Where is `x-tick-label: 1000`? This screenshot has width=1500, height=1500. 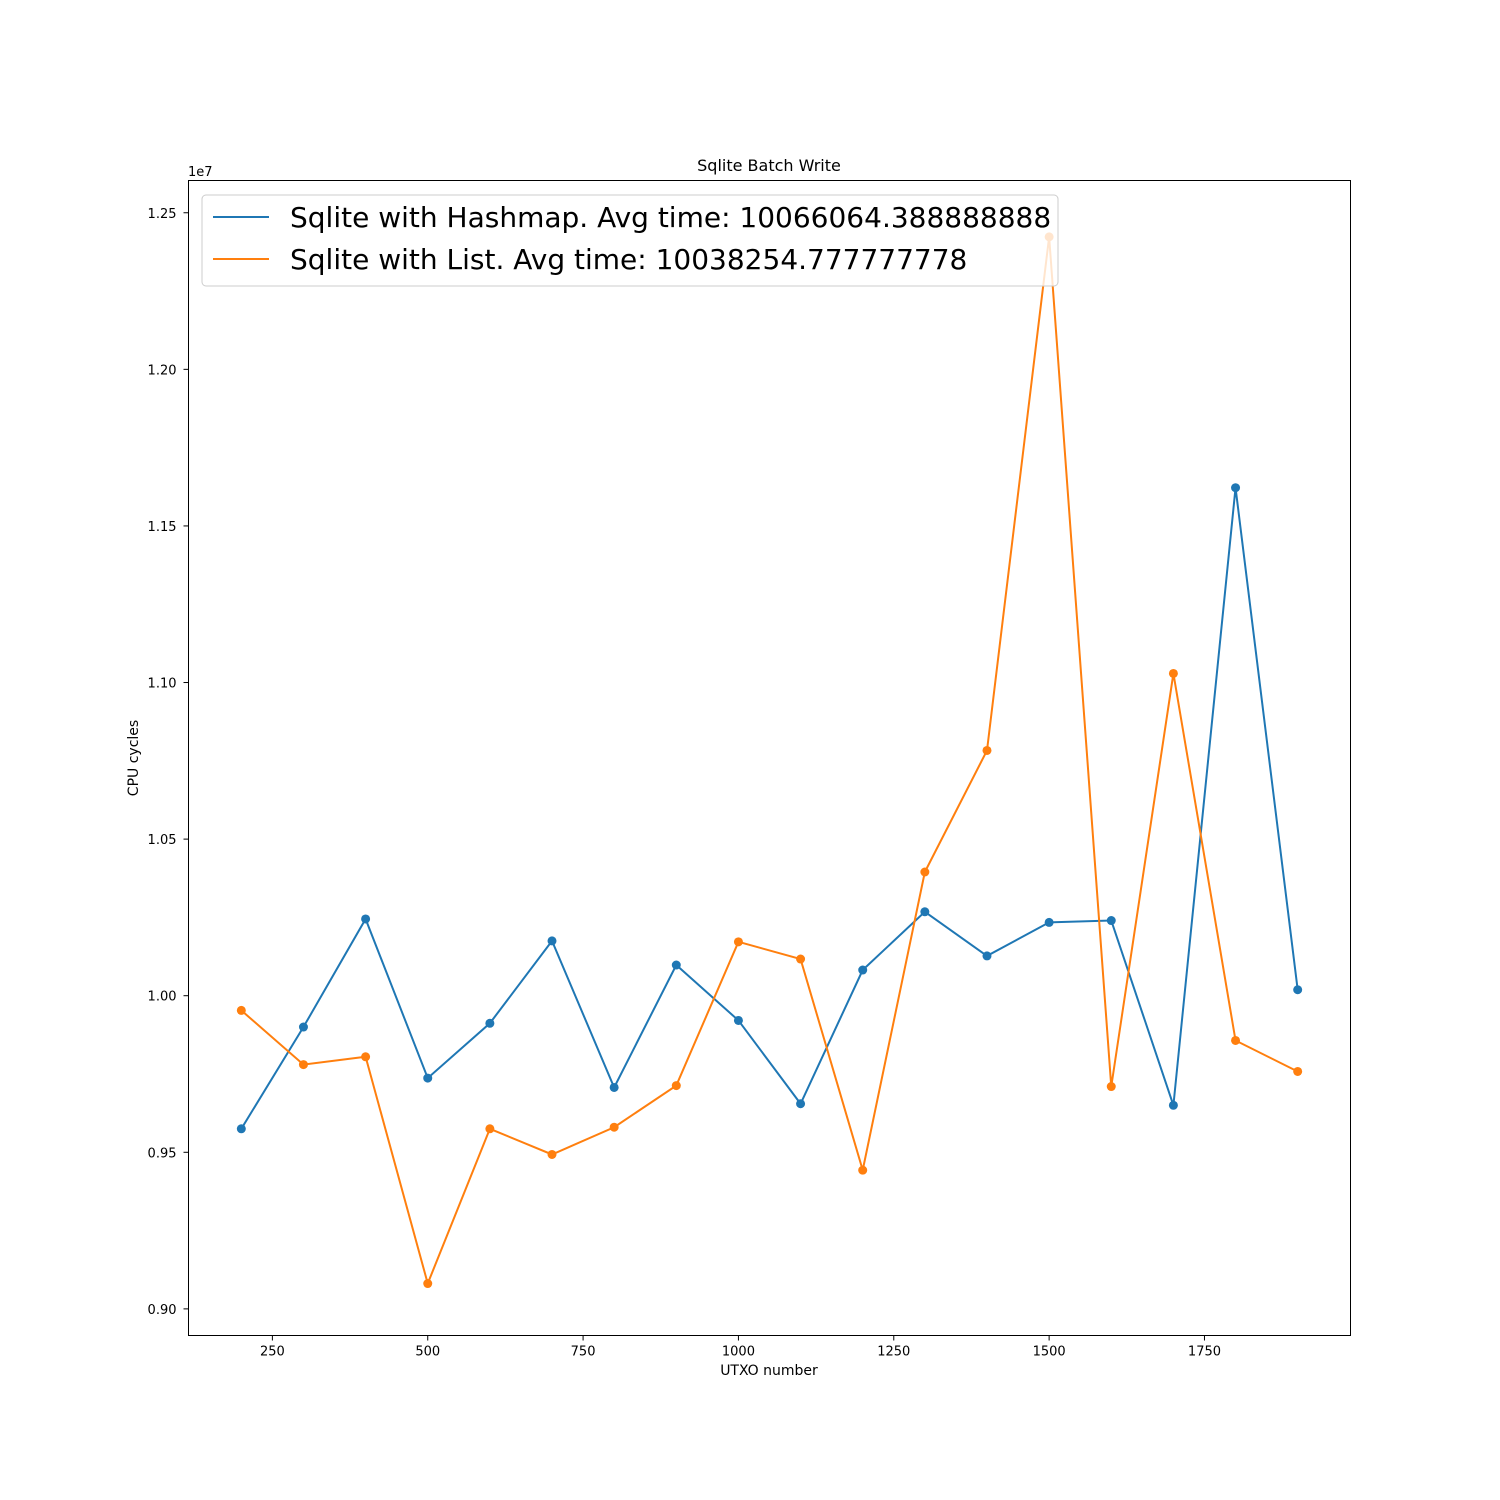 x-tick-label: 1000 is located at coordinates (738, 1352).